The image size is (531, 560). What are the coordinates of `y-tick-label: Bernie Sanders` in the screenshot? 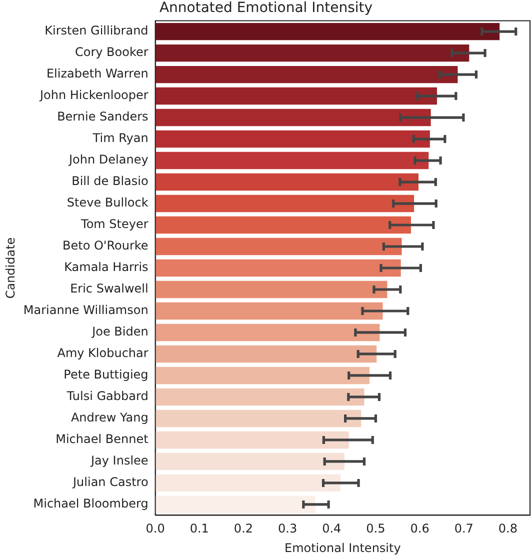 It's located at (102, 117).